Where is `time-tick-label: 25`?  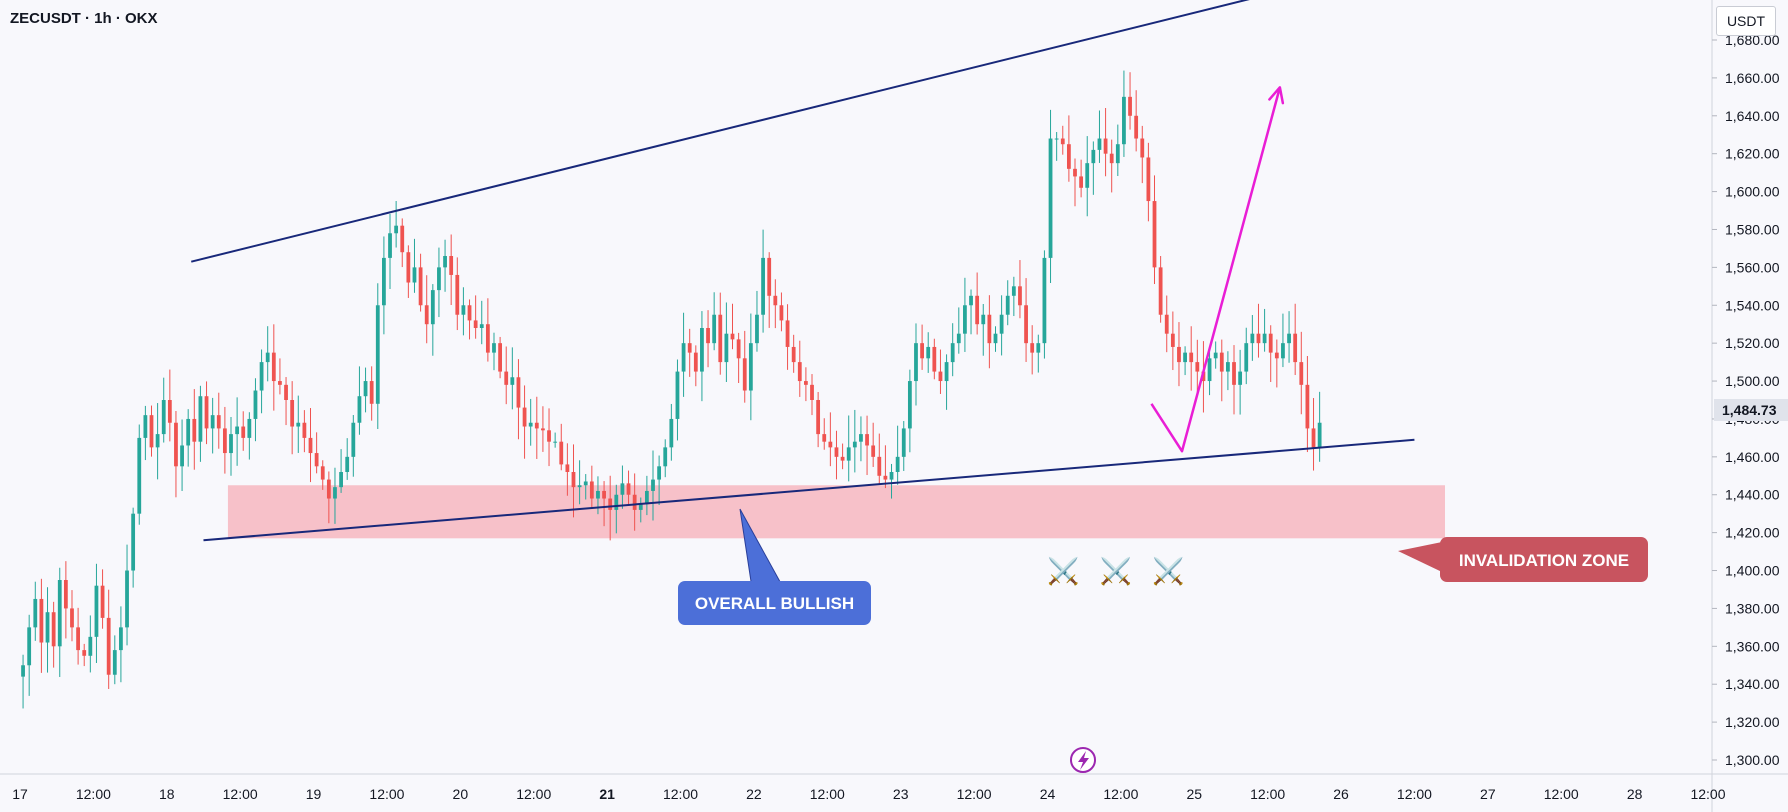
time-tick-label: 25 is located at coordinates (1194, 794).